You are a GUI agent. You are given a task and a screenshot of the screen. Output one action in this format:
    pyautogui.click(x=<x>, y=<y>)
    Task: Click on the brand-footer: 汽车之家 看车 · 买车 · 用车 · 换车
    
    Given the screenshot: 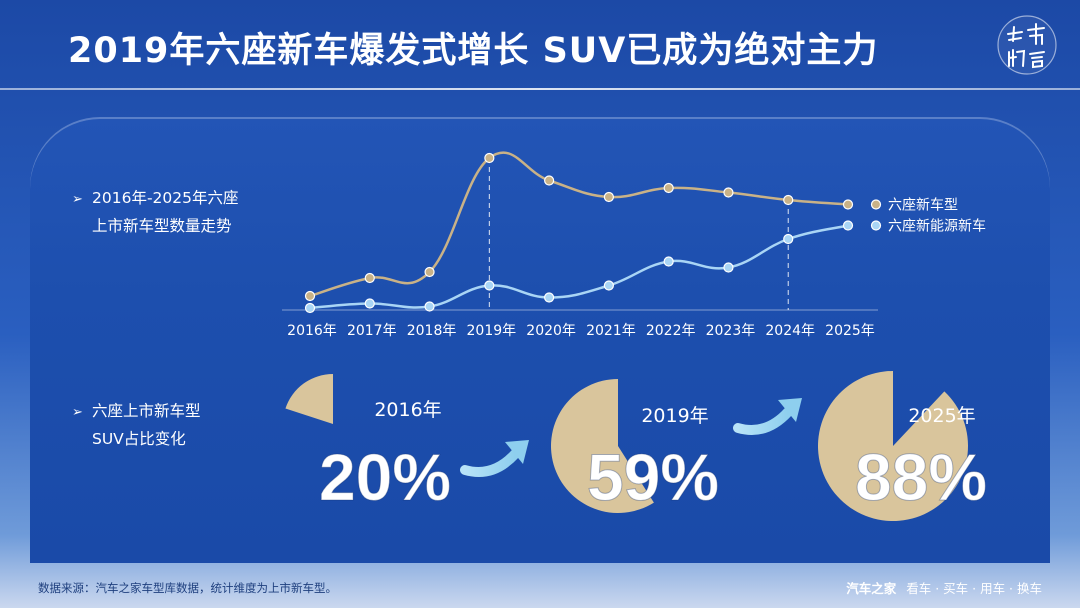 What is the action you would take?
    pyautogui.click(x=944, y=587)
    